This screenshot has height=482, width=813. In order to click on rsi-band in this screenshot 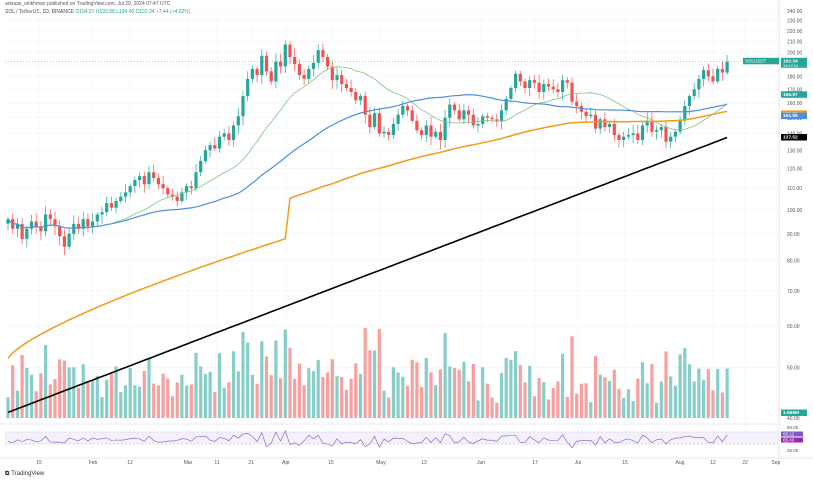, I will do `click(391, 438)`.